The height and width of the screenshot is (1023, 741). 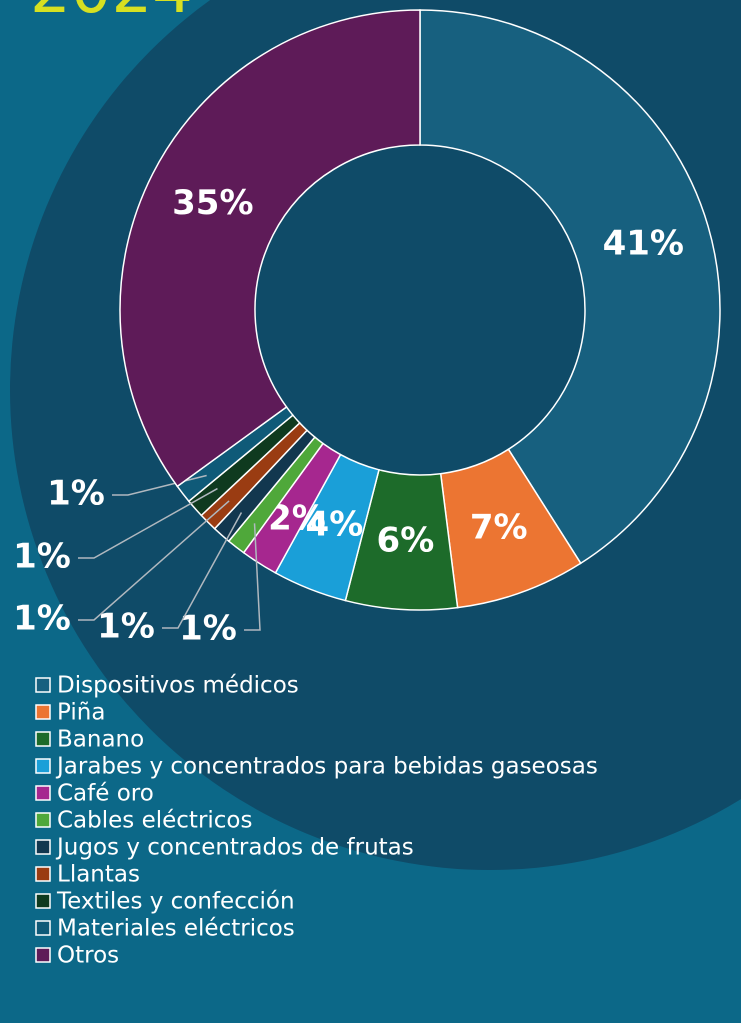 I want to click on legend-label: Materiales eléctricos, so click(x=176, y=929).